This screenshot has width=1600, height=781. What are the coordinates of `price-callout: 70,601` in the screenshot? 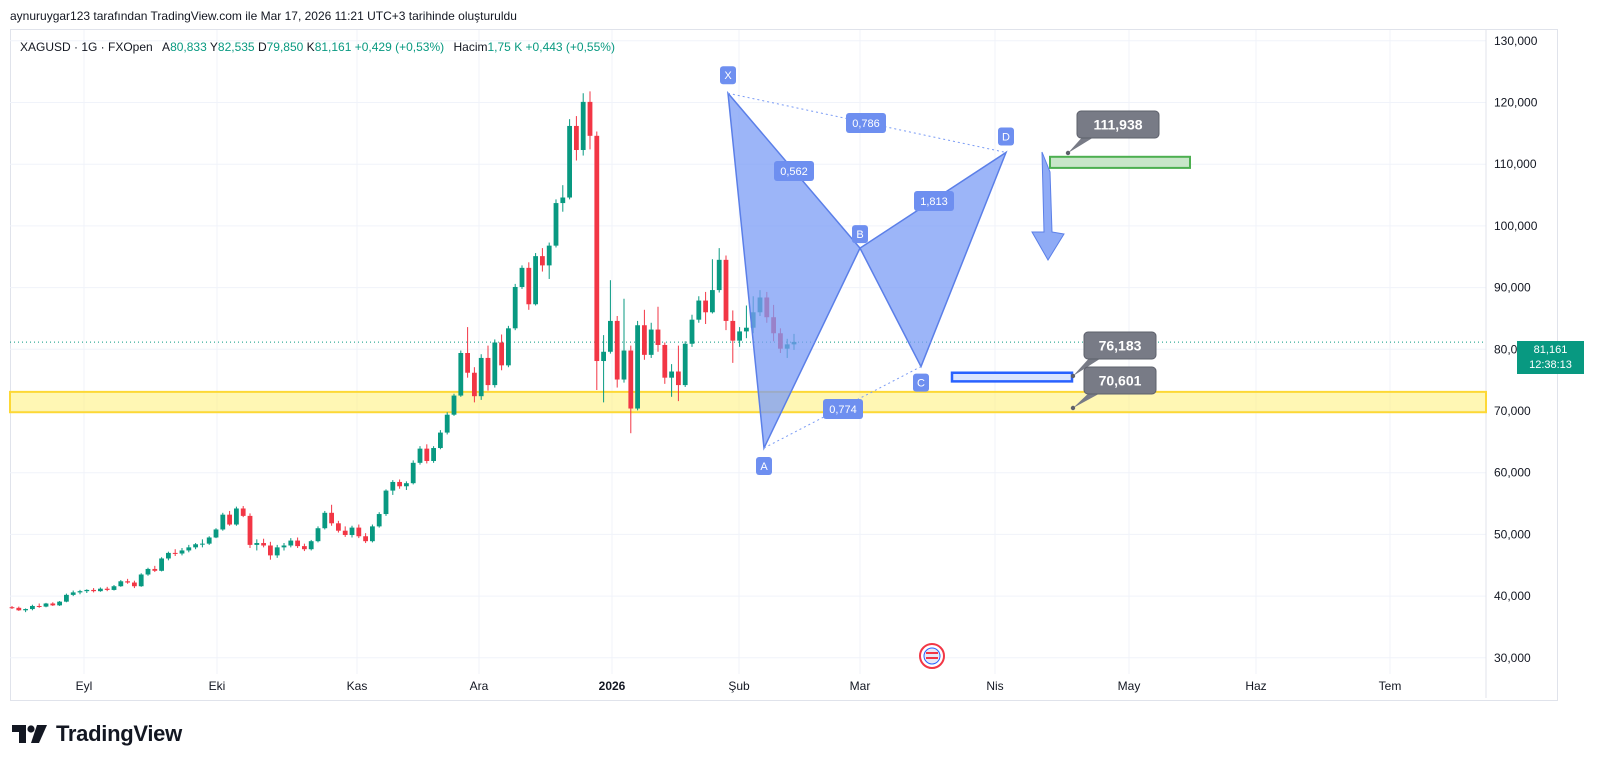 It's located at (1113, 388).